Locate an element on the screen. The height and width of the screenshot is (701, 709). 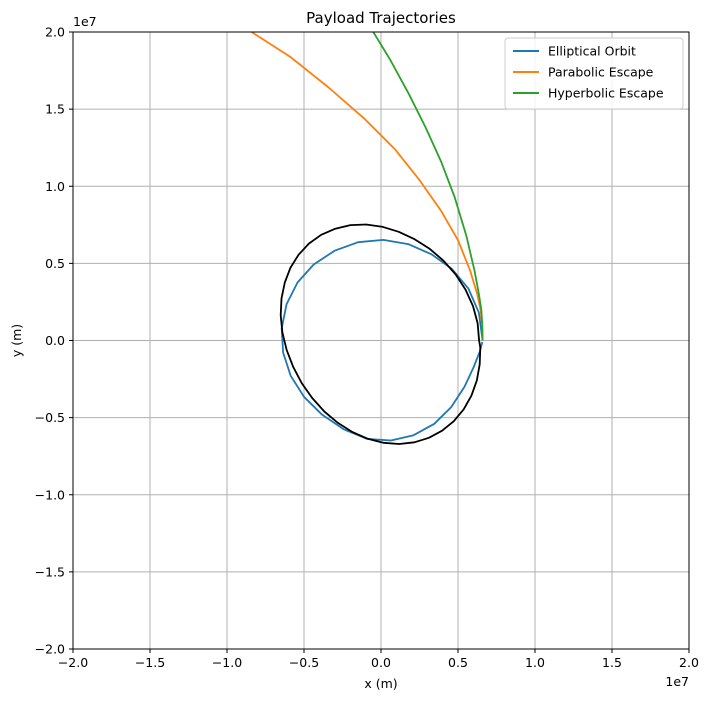
x-axis-offset-label: 1e7 is located at coordinates (677, 681).